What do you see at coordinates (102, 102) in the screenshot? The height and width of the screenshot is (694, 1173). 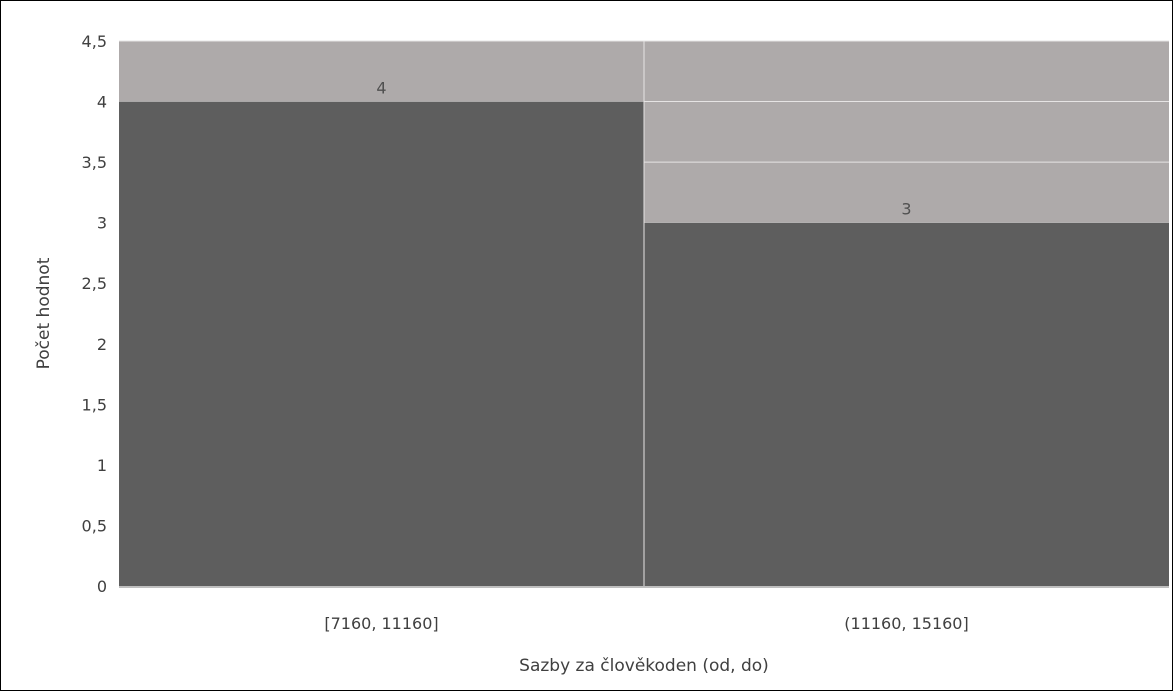 I see `y-tick-label: 4` at bounding box center [102, 102].